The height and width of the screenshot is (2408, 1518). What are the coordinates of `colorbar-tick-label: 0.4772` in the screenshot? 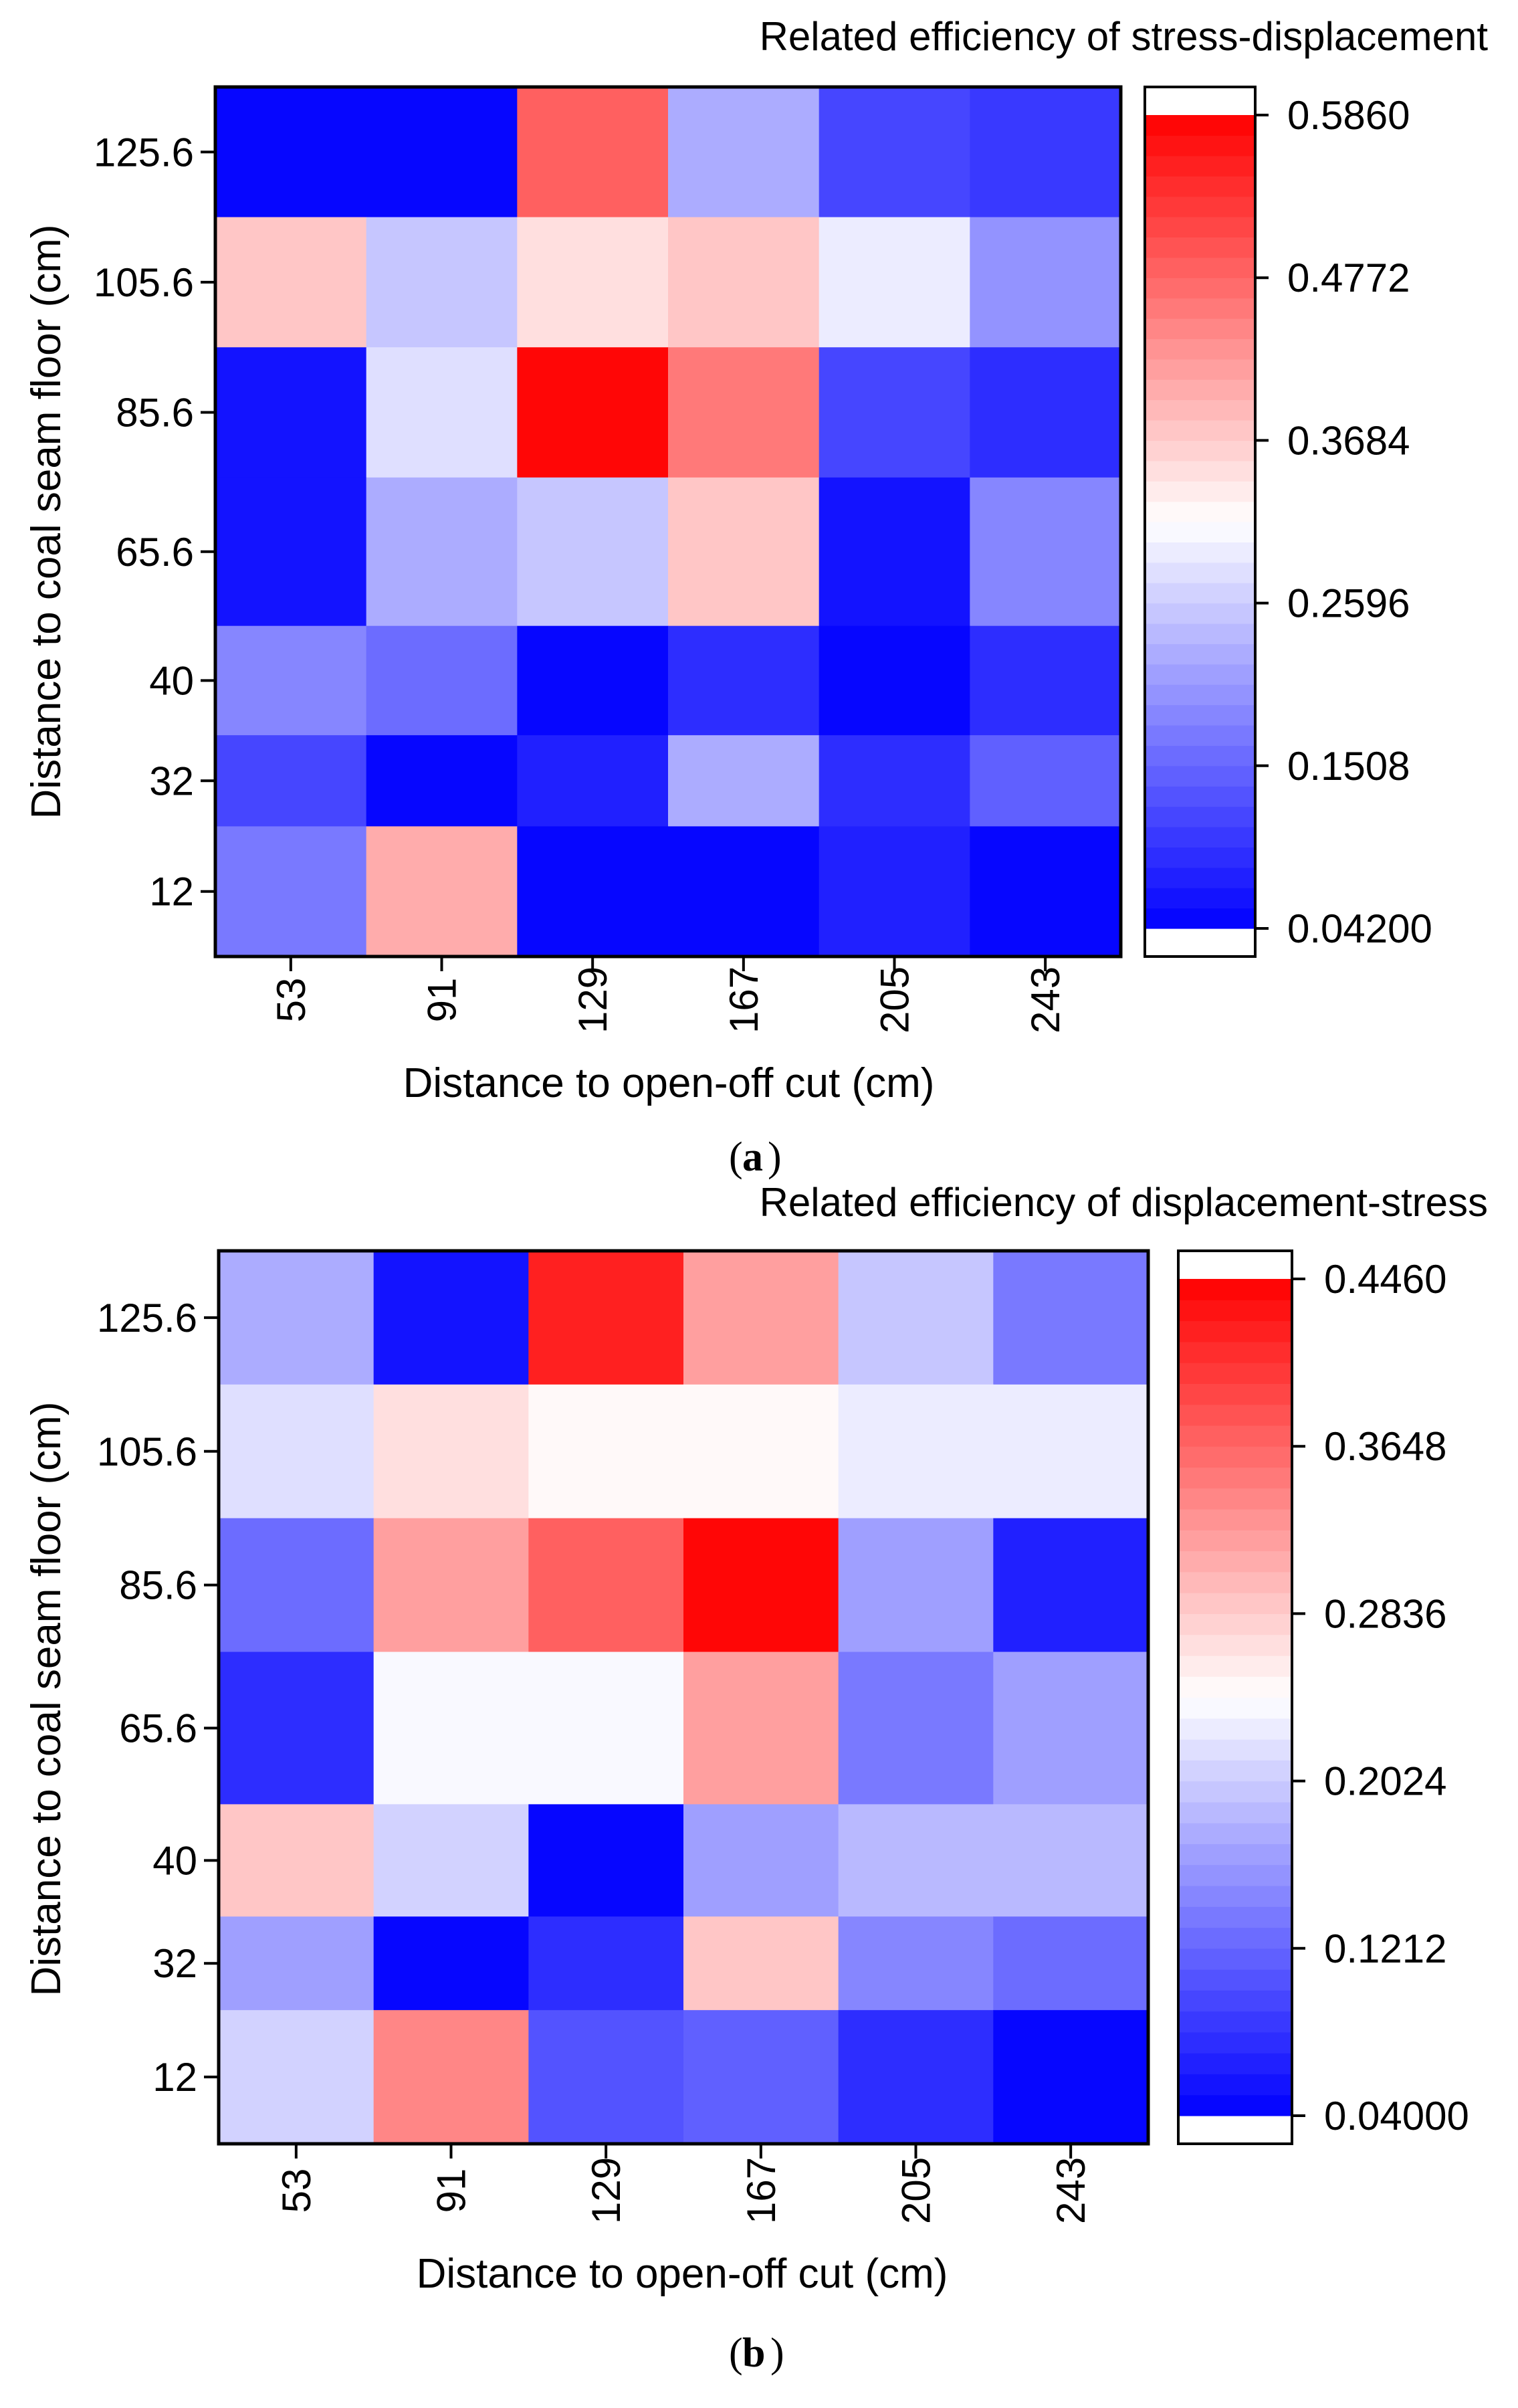 It's located at (1348, 278).